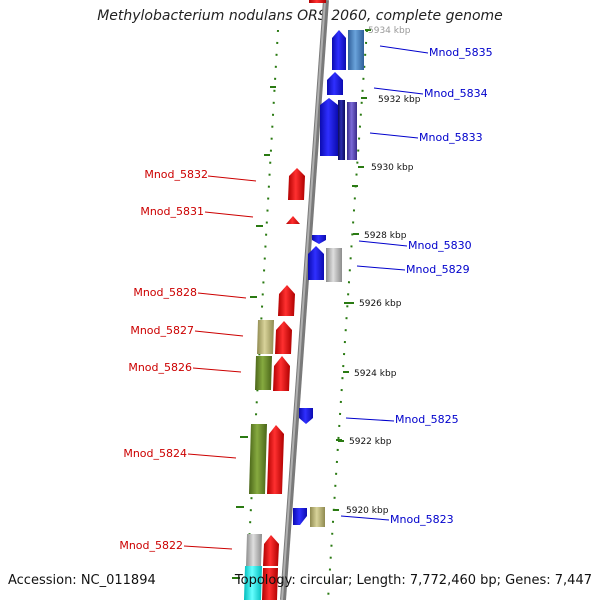 The image size is (600, 600). What do you see at coordinates (389, 31) in the screenshot?
I see `tick-label: 5934 kbp` at bounding box center [389, 31].